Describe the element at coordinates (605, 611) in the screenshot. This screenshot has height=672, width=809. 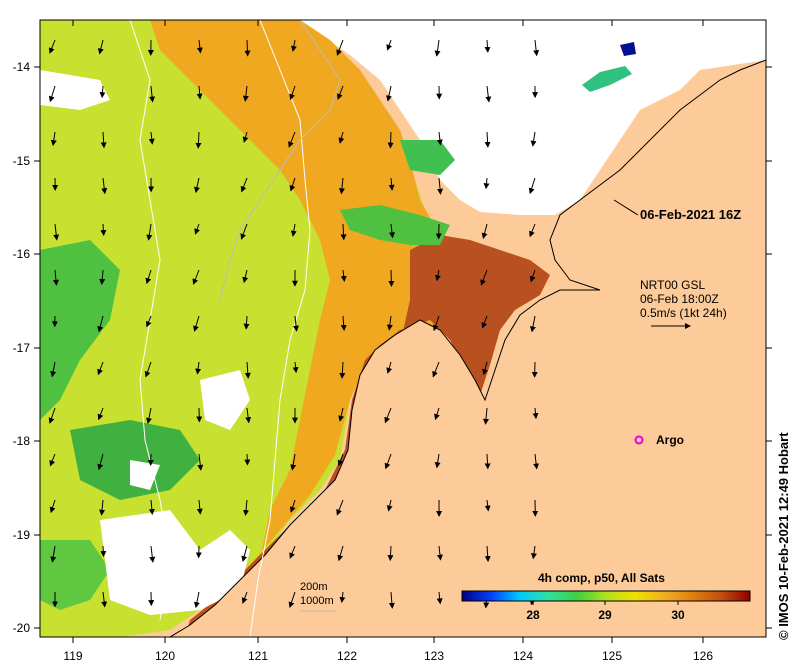
I see `colorbar-ticks: 28 29 30` at that location.